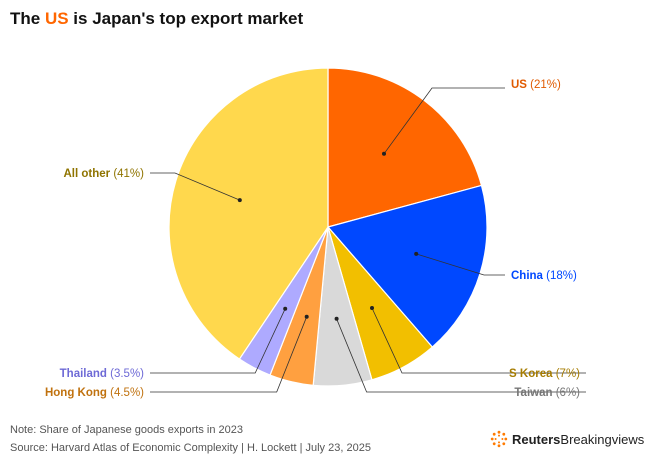 This screenshot has height=465, width=652. What do you see at coordinates (407, 266) in the screenshot?
I see `pie-slice-china` at bounding box center [407, 266].